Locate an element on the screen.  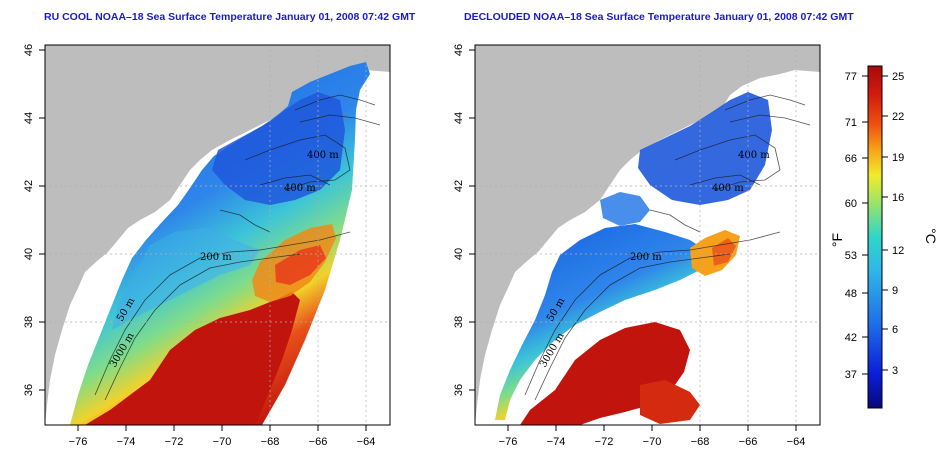
temperature-colorbar is located at coordinates (875, 237).